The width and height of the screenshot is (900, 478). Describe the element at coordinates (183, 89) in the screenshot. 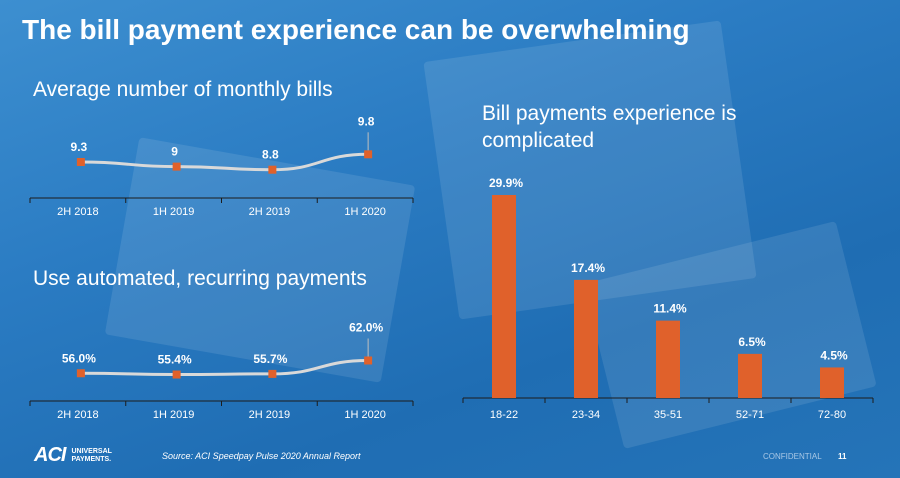

I see `chart1-title: Average number of monthly bills` at that location.